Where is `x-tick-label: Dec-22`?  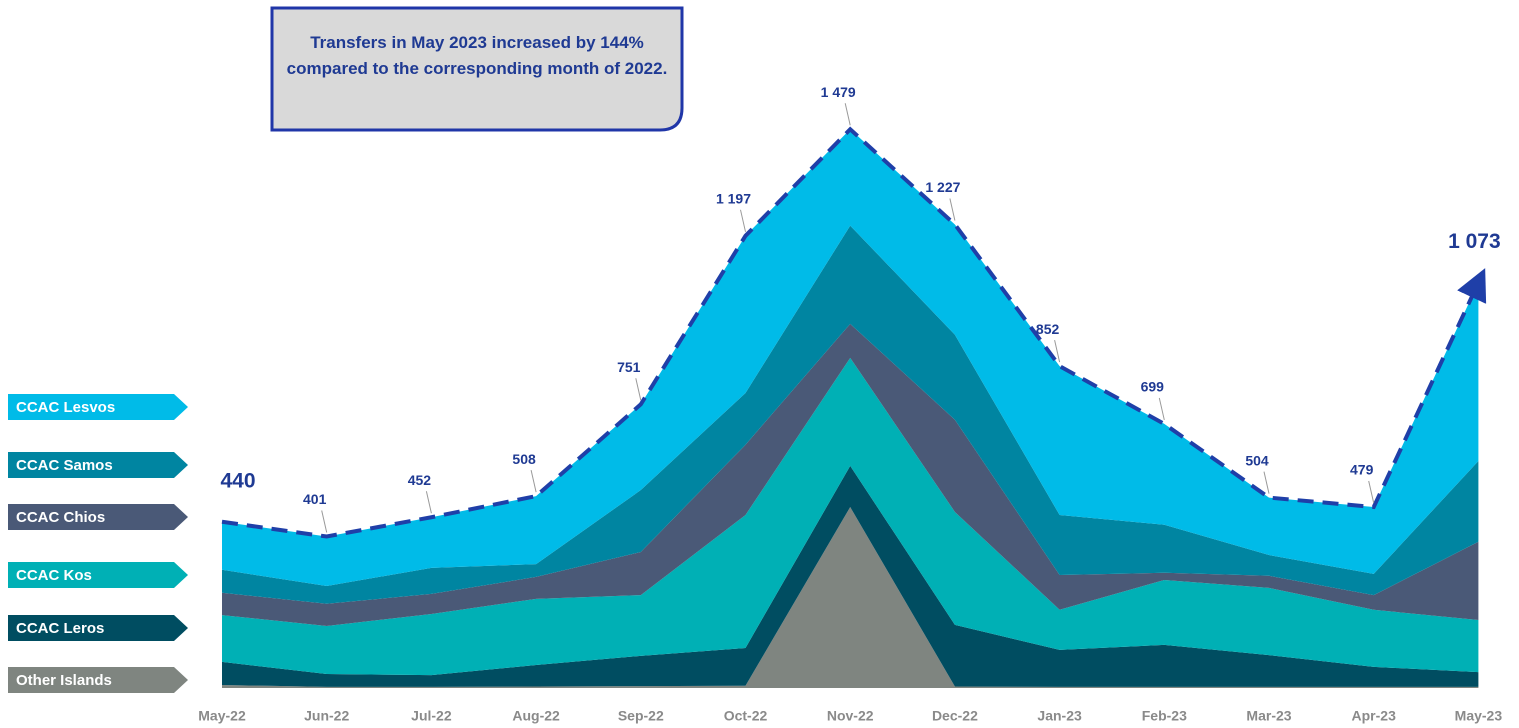 x-tick-label: Dec-22 is located at coordinates (955, 716).